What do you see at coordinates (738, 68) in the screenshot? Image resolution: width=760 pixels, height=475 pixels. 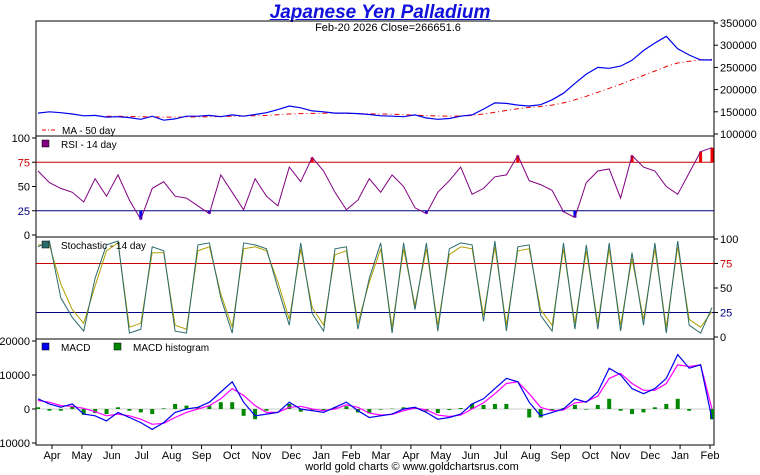 I see `axis-tick-label: 250000` at bounding box center [738, 68].